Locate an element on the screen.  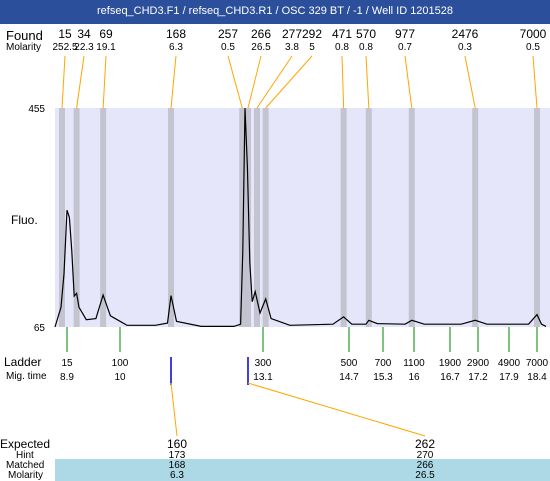
ladder-time-label: 16 is located at coordinates (414, 377).